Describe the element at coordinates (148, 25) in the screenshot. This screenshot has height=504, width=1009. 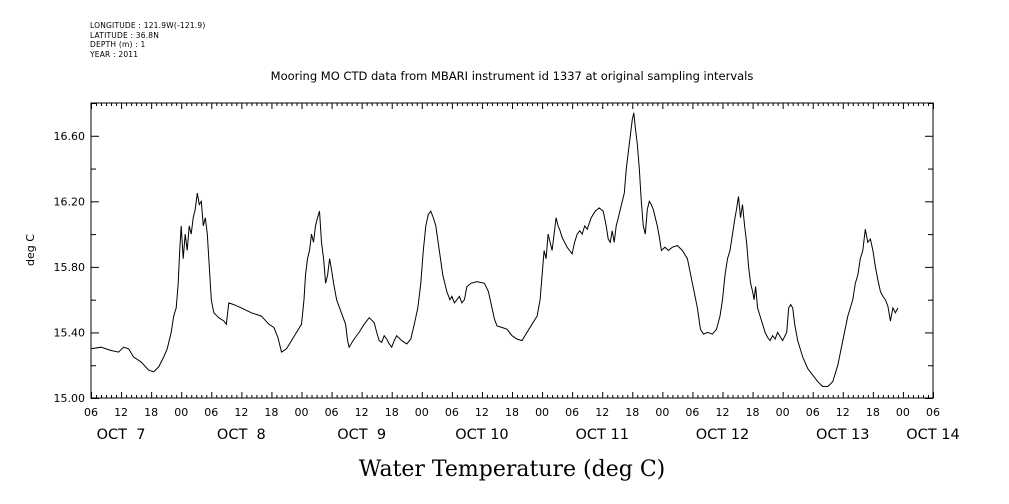
I see `longitude-text: LONGITUDE : 121.9W(-121.9)` at that location.